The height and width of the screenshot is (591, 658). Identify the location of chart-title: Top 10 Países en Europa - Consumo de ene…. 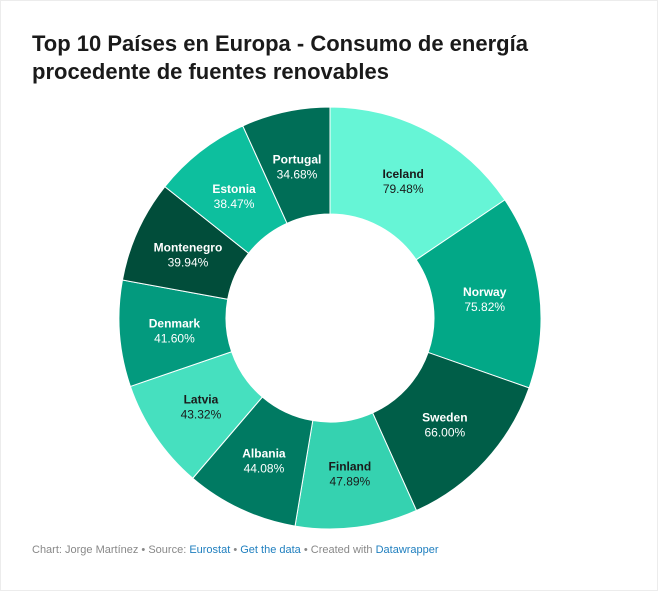
(280, 57).